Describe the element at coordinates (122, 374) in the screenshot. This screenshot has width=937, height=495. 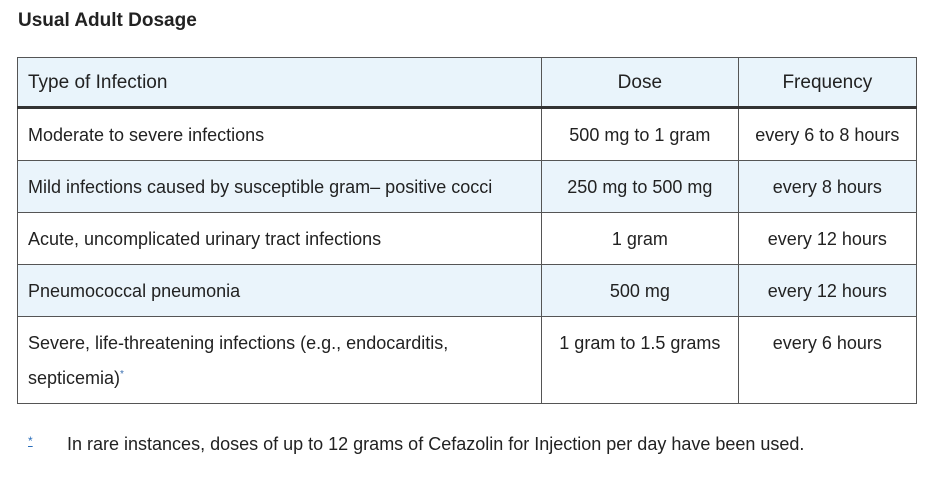
I see `note-ref: *` at that location.